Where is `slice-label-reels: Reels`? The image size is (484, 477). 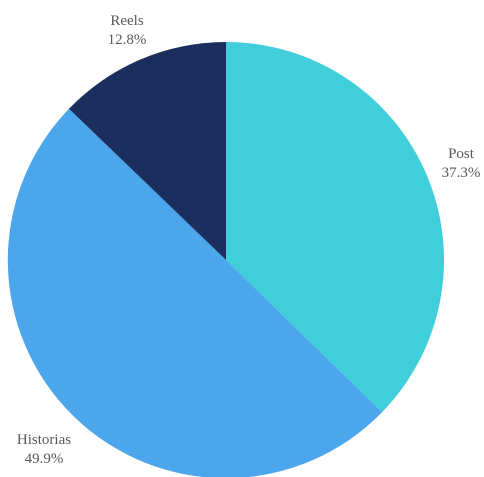
slice-label-reels: Reels is located at coordinates (126, 21).